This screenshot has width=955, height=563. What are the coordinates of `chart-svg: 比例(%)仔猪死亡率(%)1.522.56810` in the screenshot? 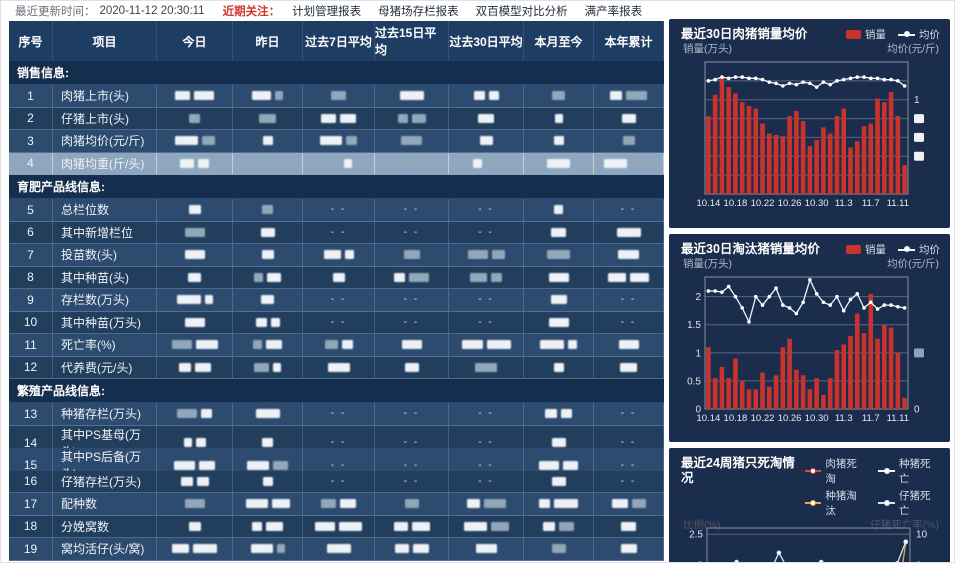 It's located at (811, 540).